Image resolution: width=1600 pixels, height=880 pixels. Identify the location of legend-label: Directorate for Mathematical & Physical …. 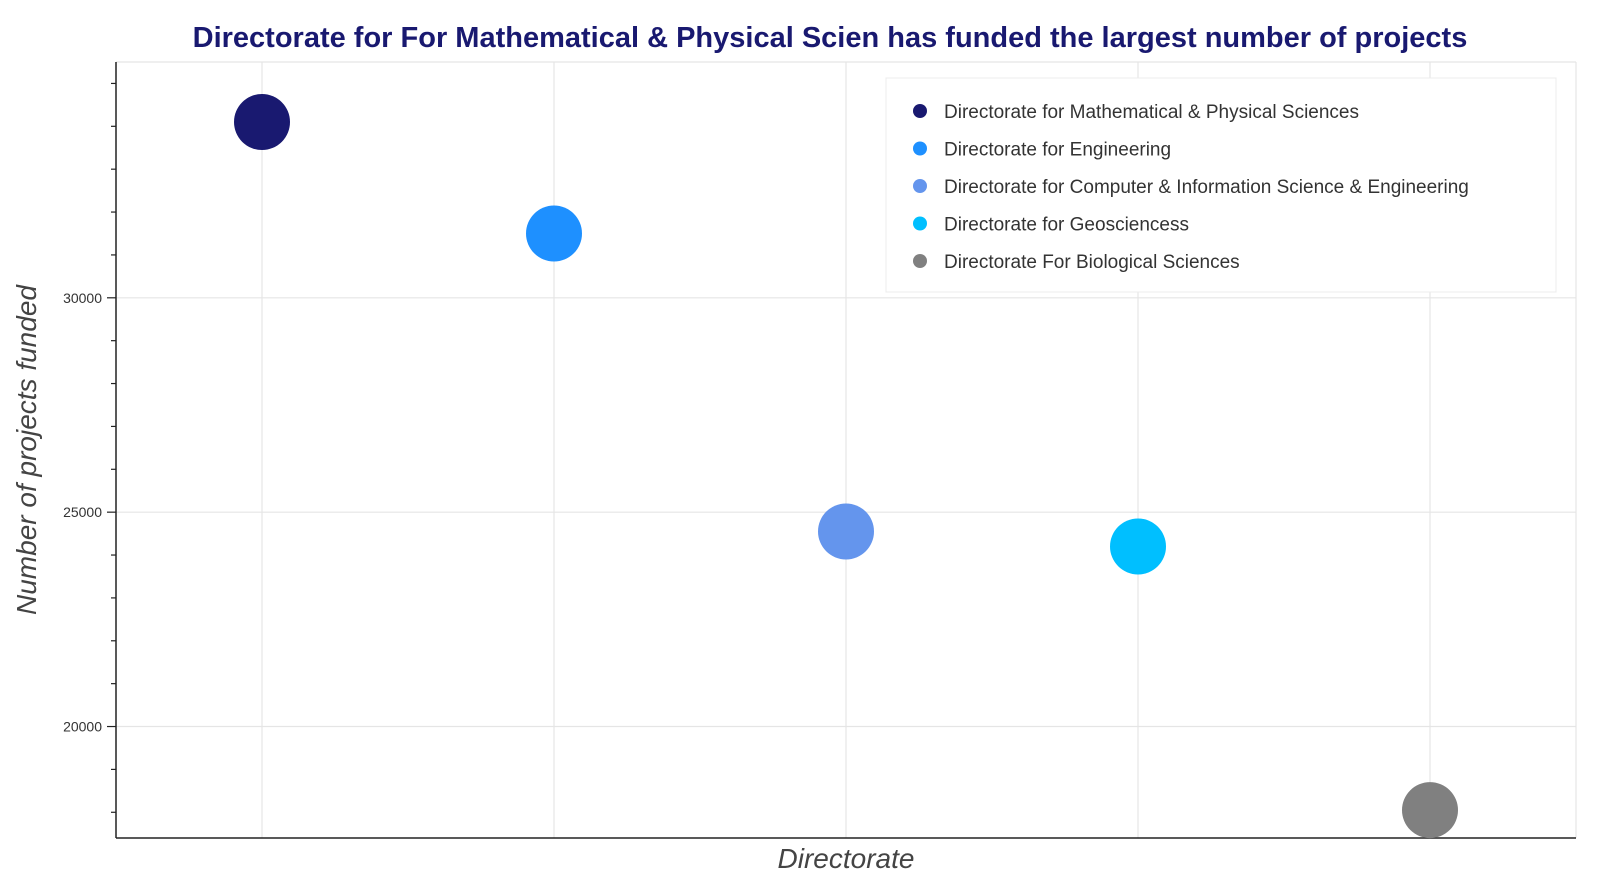
(1151, 112).